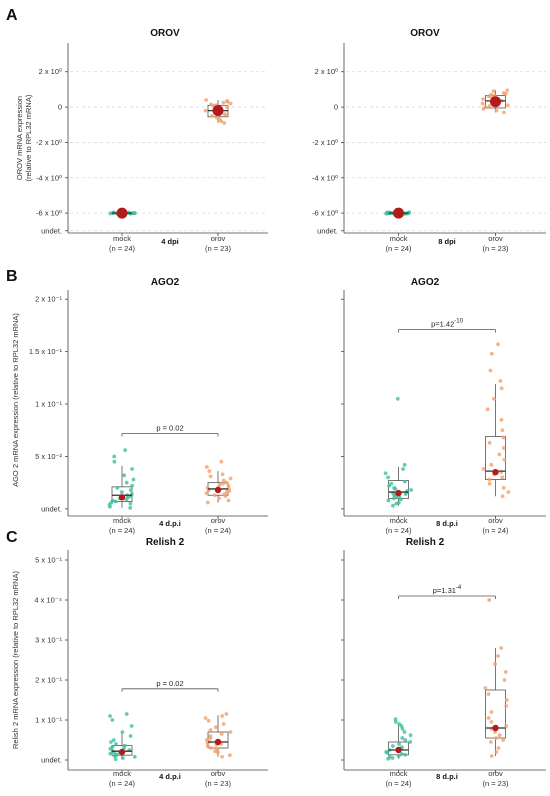 The height and width of the screenshot is (796, 550). I want to click on y-tick-label: 3 x 10⁻¹, so click(48, 640).